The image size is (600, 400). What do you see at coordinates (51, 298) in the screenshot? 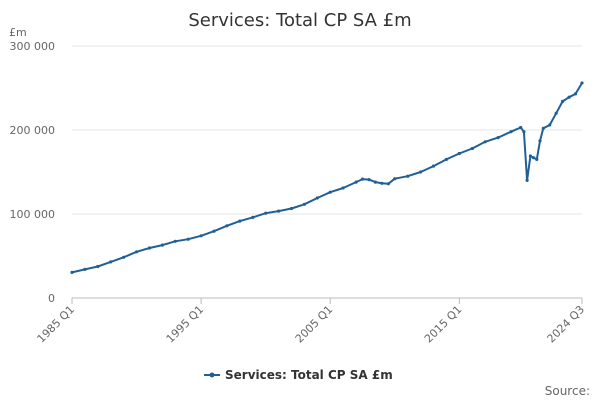
I see `y-tick-label: 0` at bounding box center [51, 298].